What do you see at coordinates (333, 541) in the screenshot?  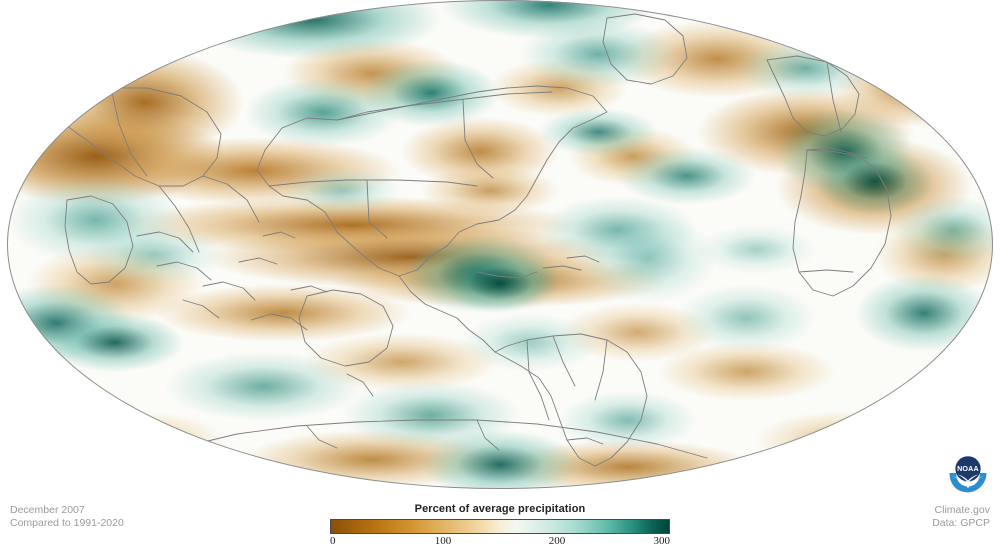 I see `colorbar-tick-0: 0` at bounding box center [333, 541].